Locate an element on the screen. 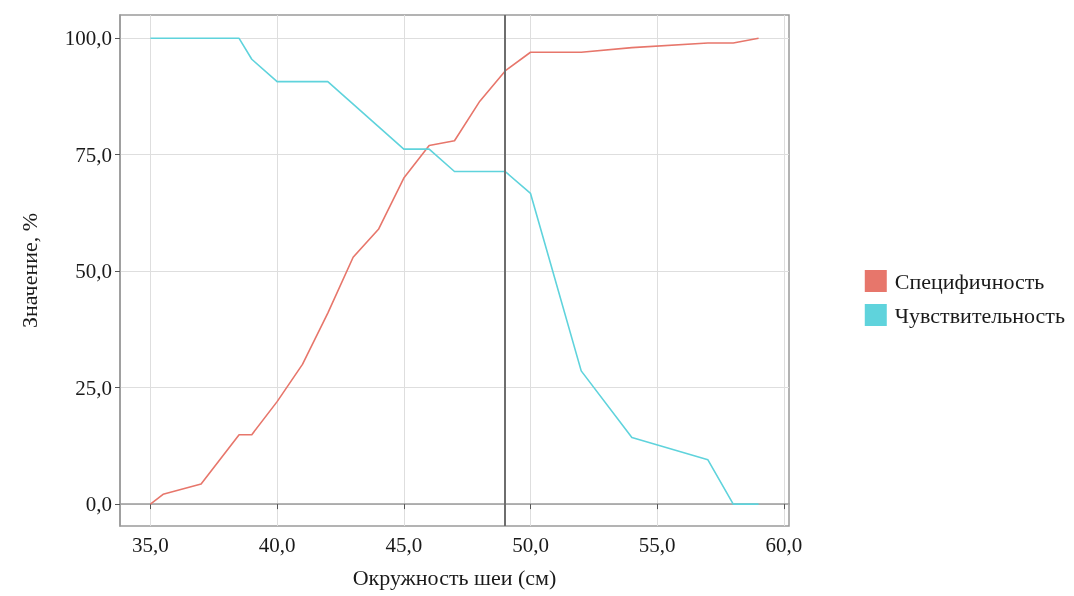 The image size is (1074, 596). x-tick-label: 55,0 is located at coordinates (657, 544).